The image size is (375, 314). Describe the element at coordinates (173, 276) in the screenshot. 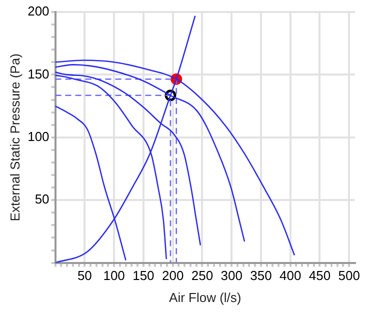

I see `x-tick-label: 200` at that location.